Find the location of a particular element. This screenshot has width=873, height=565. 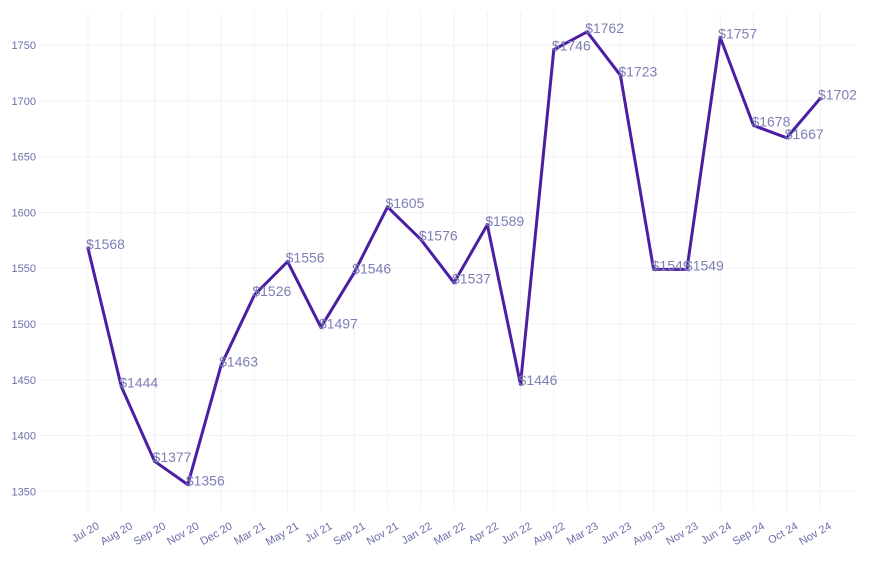

y-tick-label: 1400 is located at coordinates (24, 437).